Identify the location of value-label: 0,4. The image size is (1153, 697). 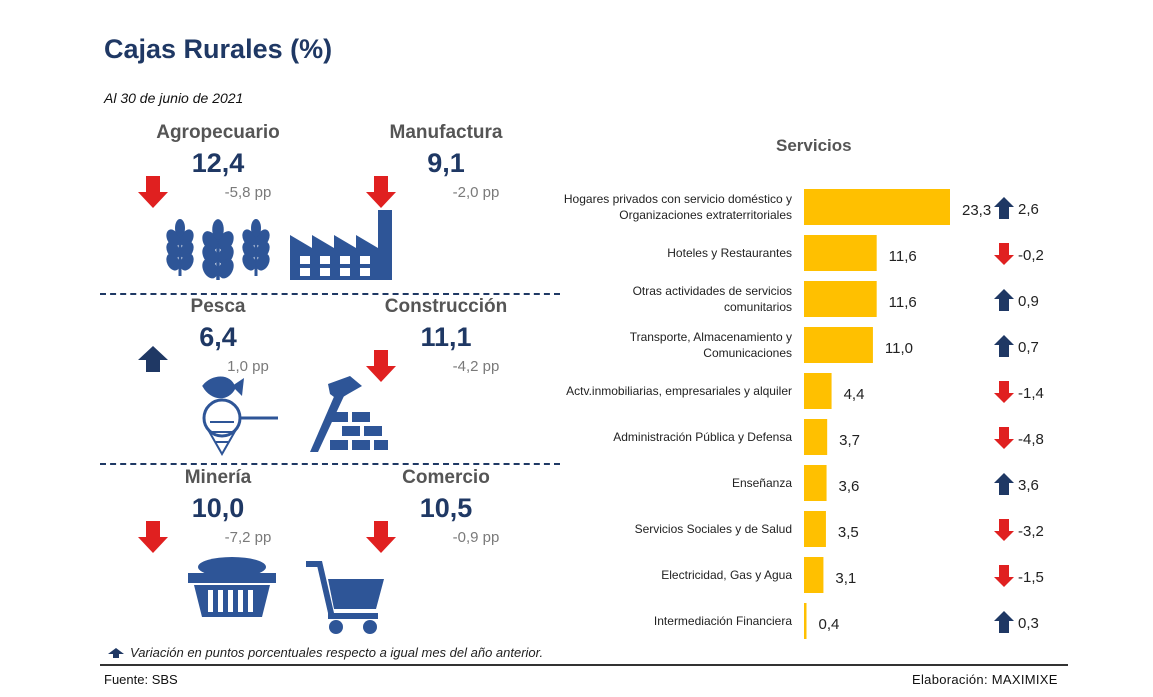
(829, 624).